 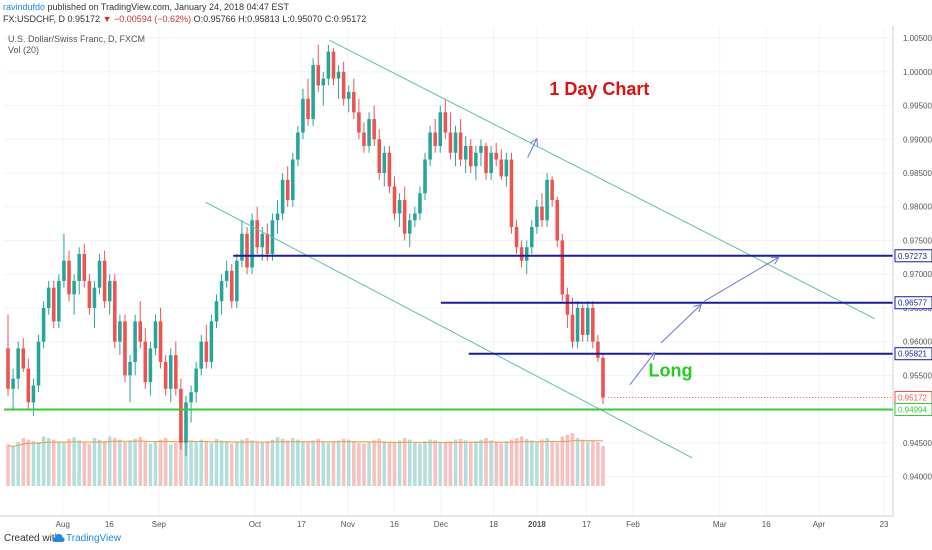 I want to click on time-tick-label: 2018, so click(x=537, y=524).